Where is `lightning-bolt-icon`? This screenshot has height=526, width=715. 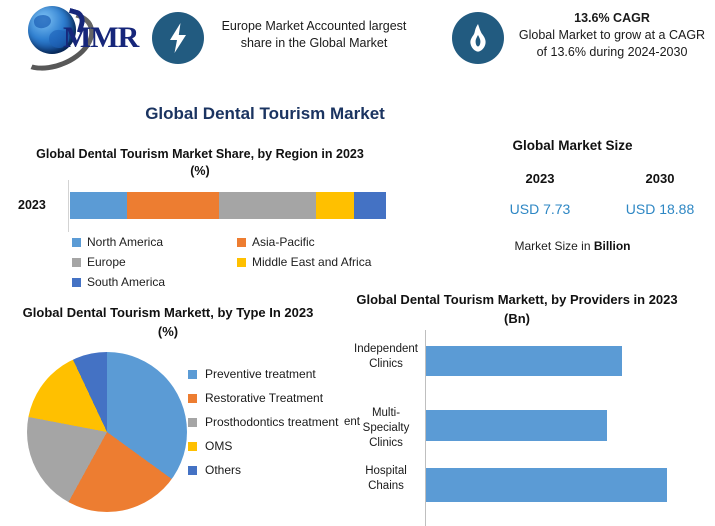
lightning-bolt-icon is located at coordinates (178, 38).